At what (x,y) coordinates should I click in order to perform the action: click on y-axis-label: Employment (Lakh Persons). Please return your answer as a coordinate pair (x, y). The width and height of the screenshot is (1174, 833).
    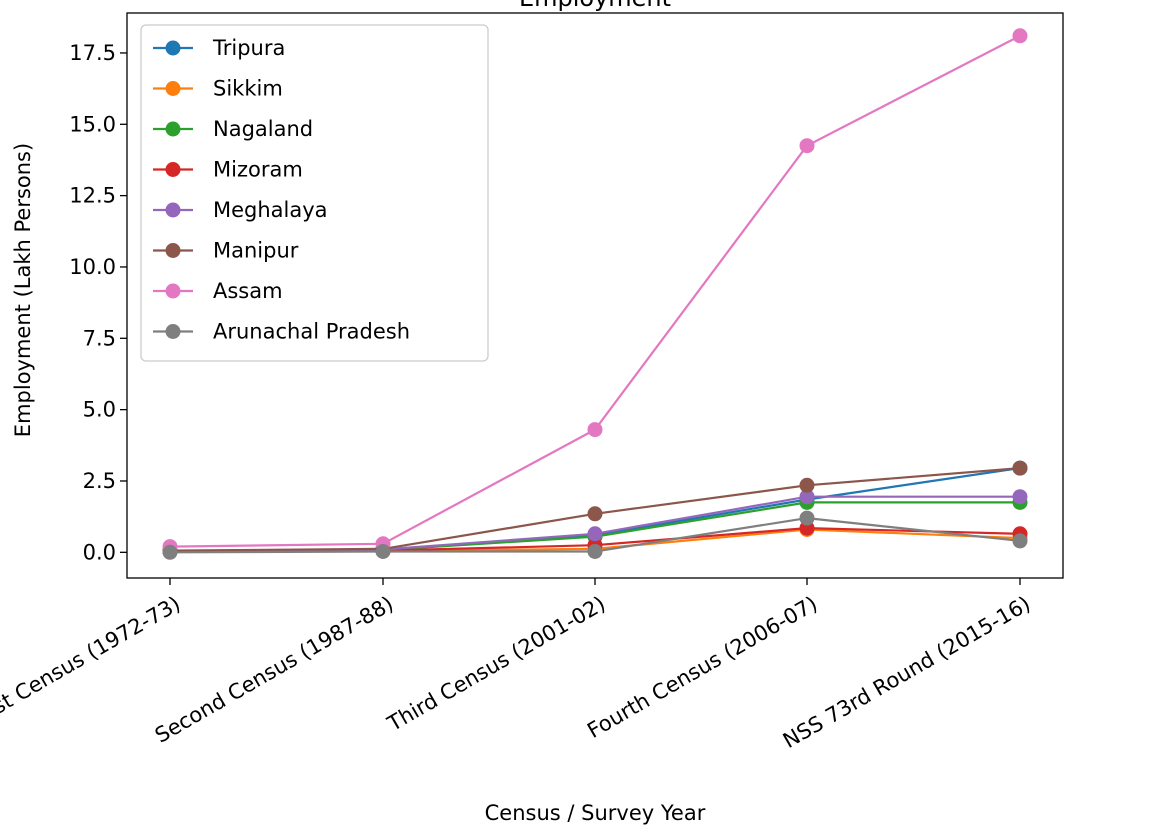
    Looking at the image, I should click on (23, 290).